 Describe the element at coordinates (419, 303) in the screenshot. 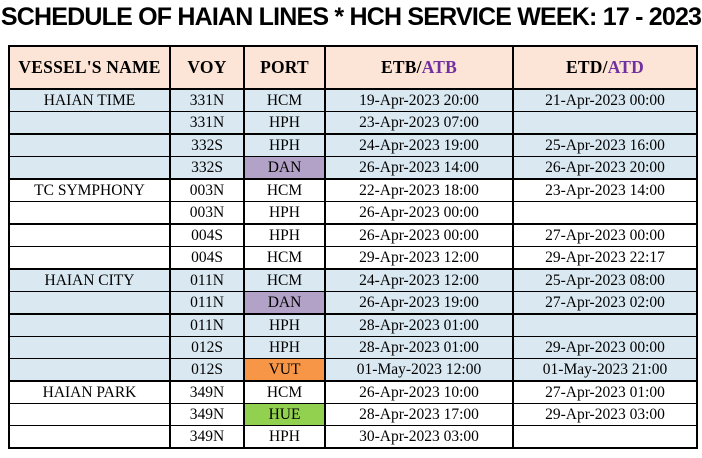

I see `etb-cell: 26-Apr-2023 19:00` at that location.